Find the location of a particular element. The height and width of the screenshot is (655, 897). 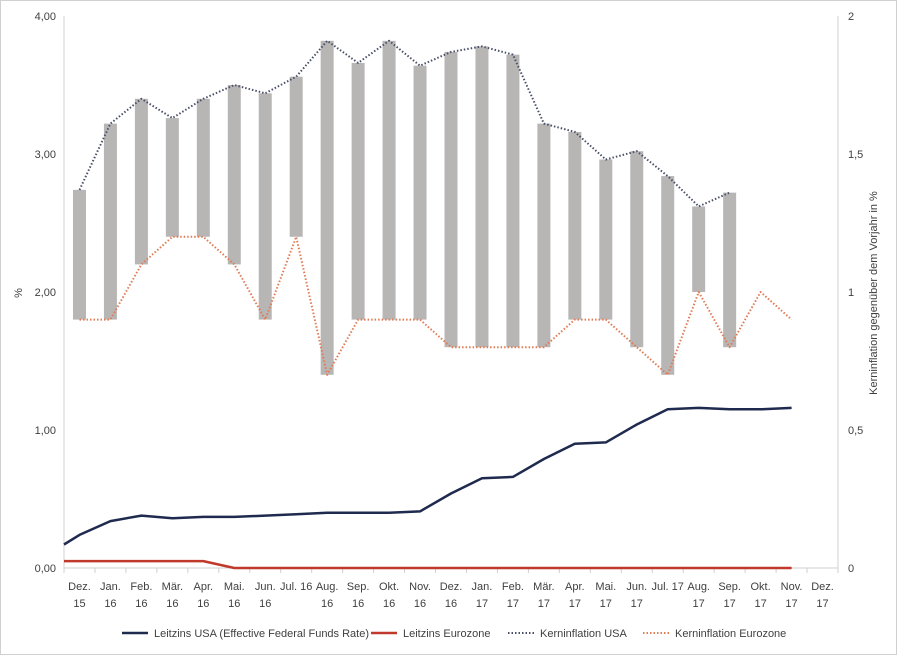

x-tick-label: Dez. 15 is located at coordinates (79, 595).